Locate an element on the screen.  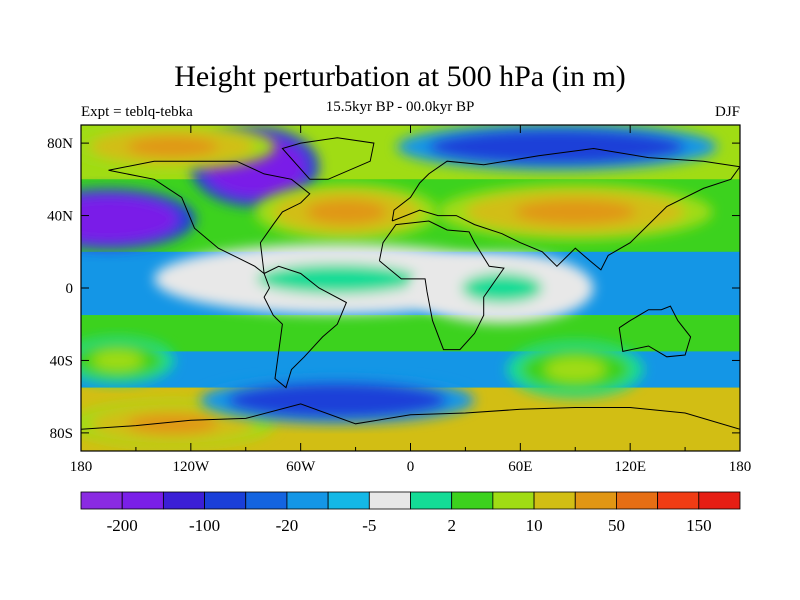
colorbar-label: 50 is located at coordinates (616, 525).